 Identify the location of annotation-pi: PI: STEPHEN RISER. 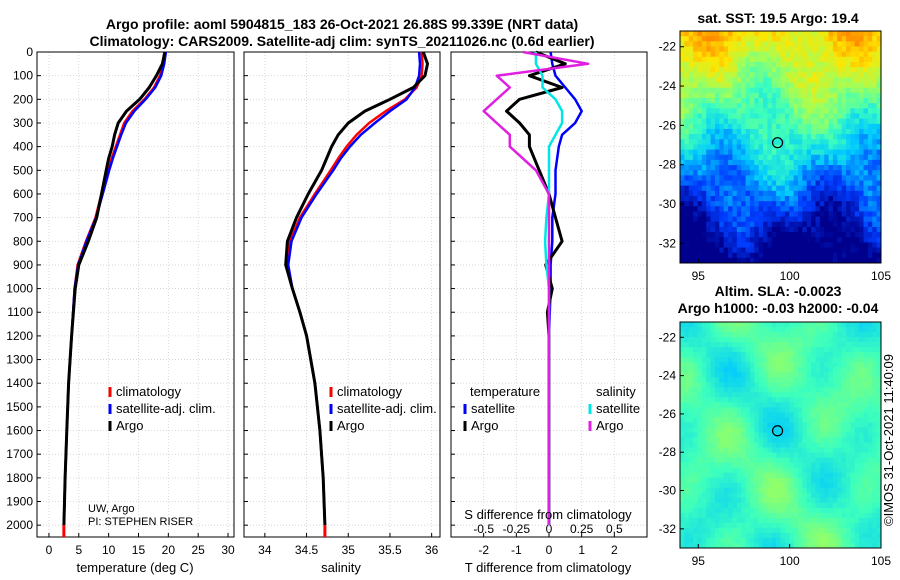
(140, 522).